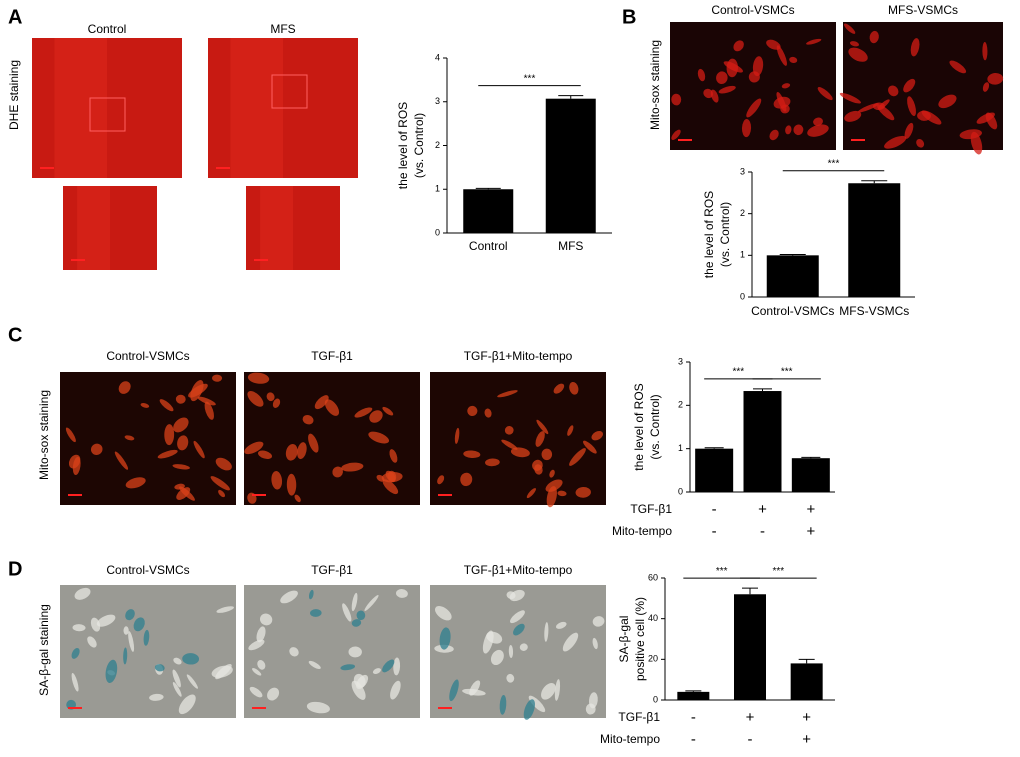 Image resolution: width=1020 pixels, height=757 pixels. I want to click on image-label: TGF-β1, so click(332, 356).